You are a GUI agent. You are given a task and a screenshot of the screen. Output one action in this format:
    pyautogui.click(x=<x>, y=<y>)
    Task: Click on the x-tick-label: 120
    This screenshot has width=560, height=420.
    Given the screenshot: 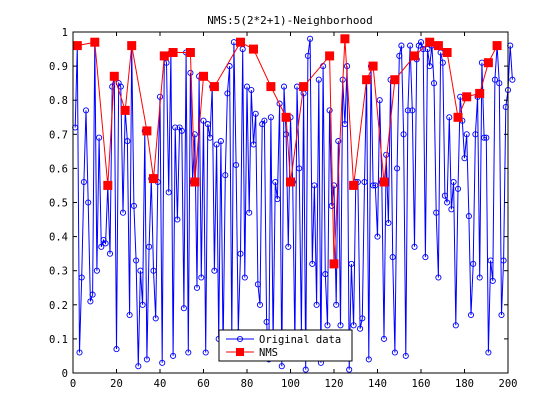 What is the action you would take?
    pyautogui.click(x=334, y=384)
    